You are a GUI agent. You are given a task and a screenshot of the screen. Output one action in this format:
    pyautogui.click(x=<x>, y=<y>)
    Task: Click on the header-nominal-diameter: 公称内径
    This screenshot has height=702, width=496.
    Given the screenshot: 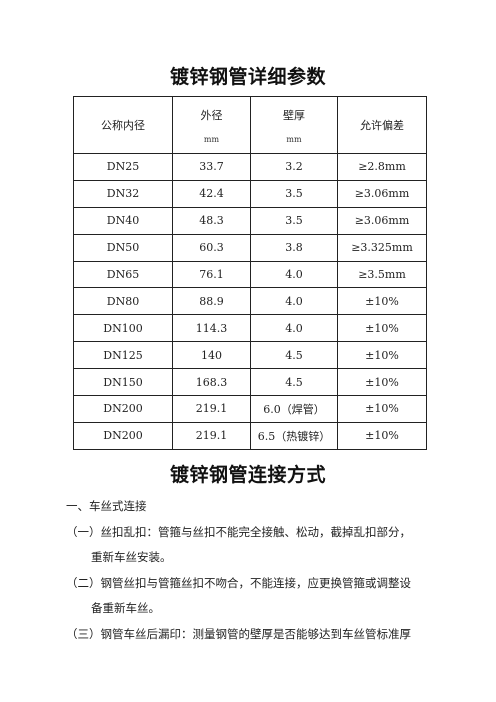 What is the action you would take?
    pyautogui.click(x=123, y=125)
    